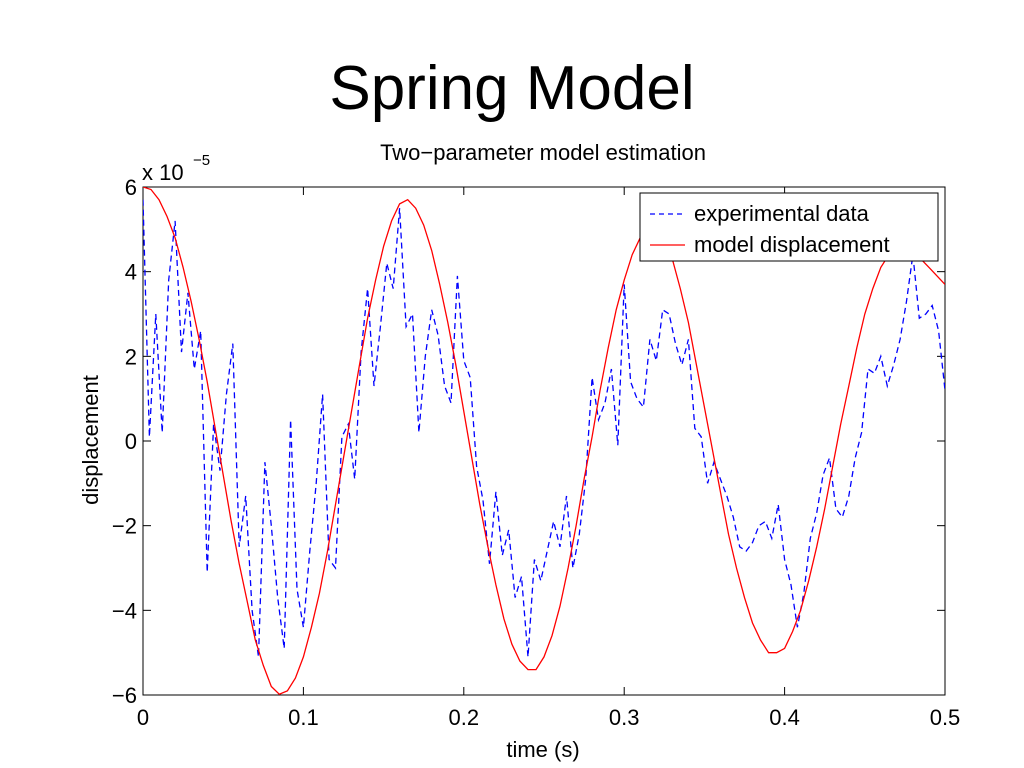 This screenshot has height=768, width=1024. What do you see at coordinates (124, 695) in the screenshot?
I see `y-tick-label: −6` at bounding box center [124, 695].